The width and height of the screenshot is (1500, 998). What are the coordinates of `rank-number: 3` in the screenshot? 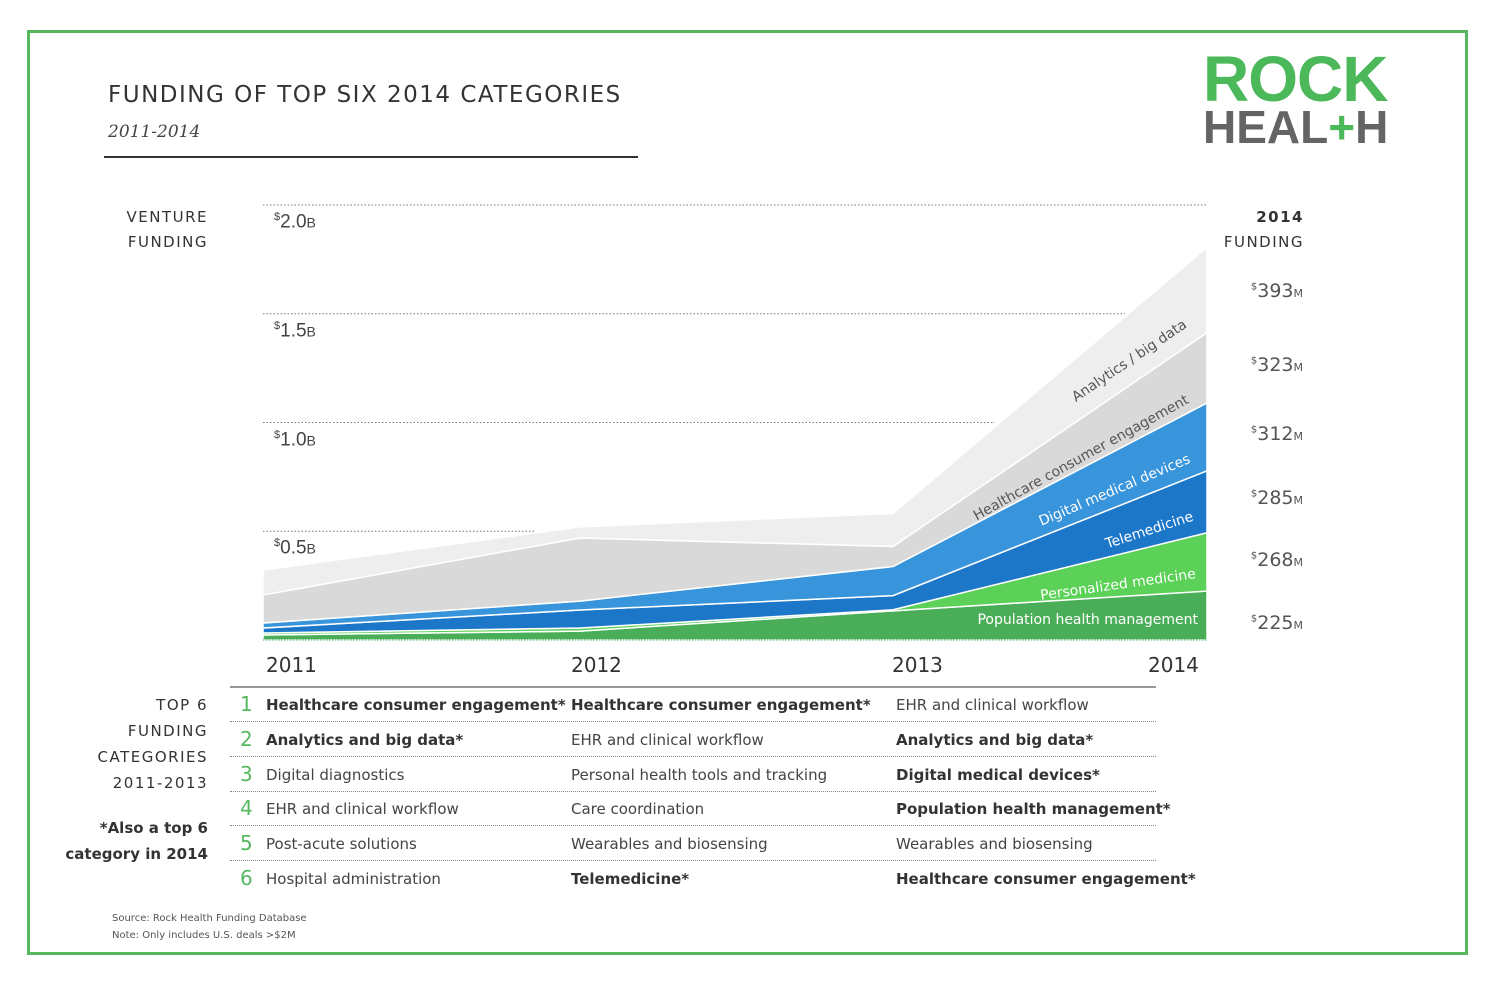 It's located at (246, 773).